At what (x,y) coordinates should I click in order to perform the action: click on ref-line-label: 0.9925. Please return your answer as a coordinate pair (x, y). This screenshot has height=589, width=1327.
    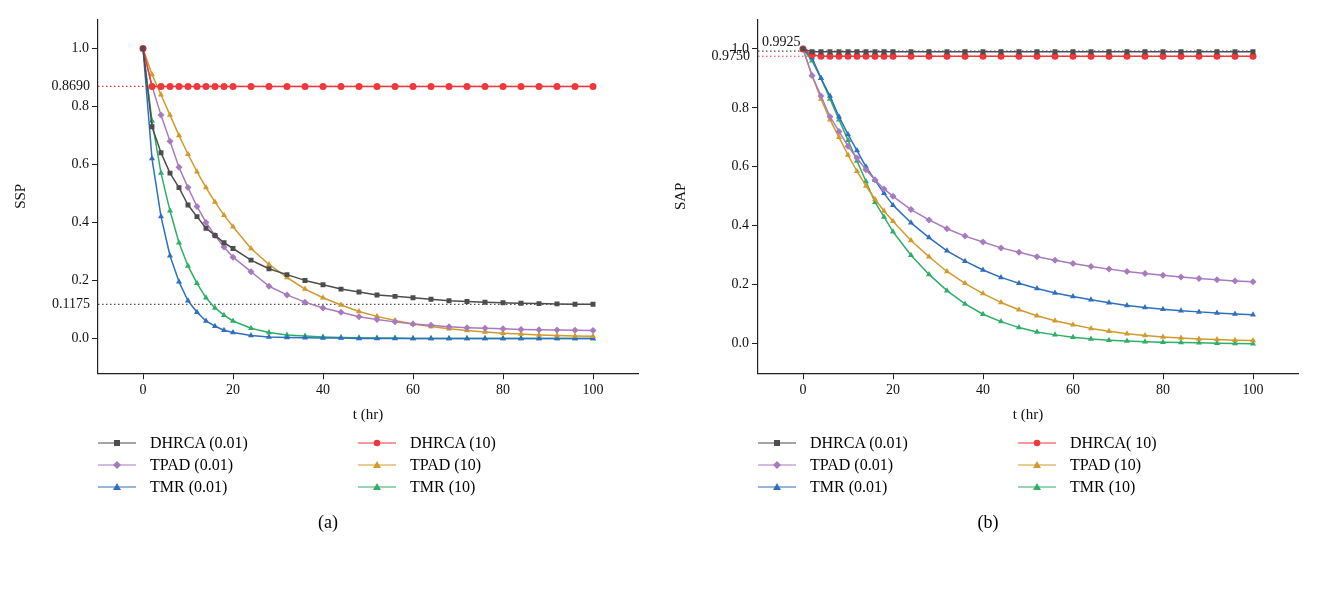
    Looking at the image, I should click on (781, 41).